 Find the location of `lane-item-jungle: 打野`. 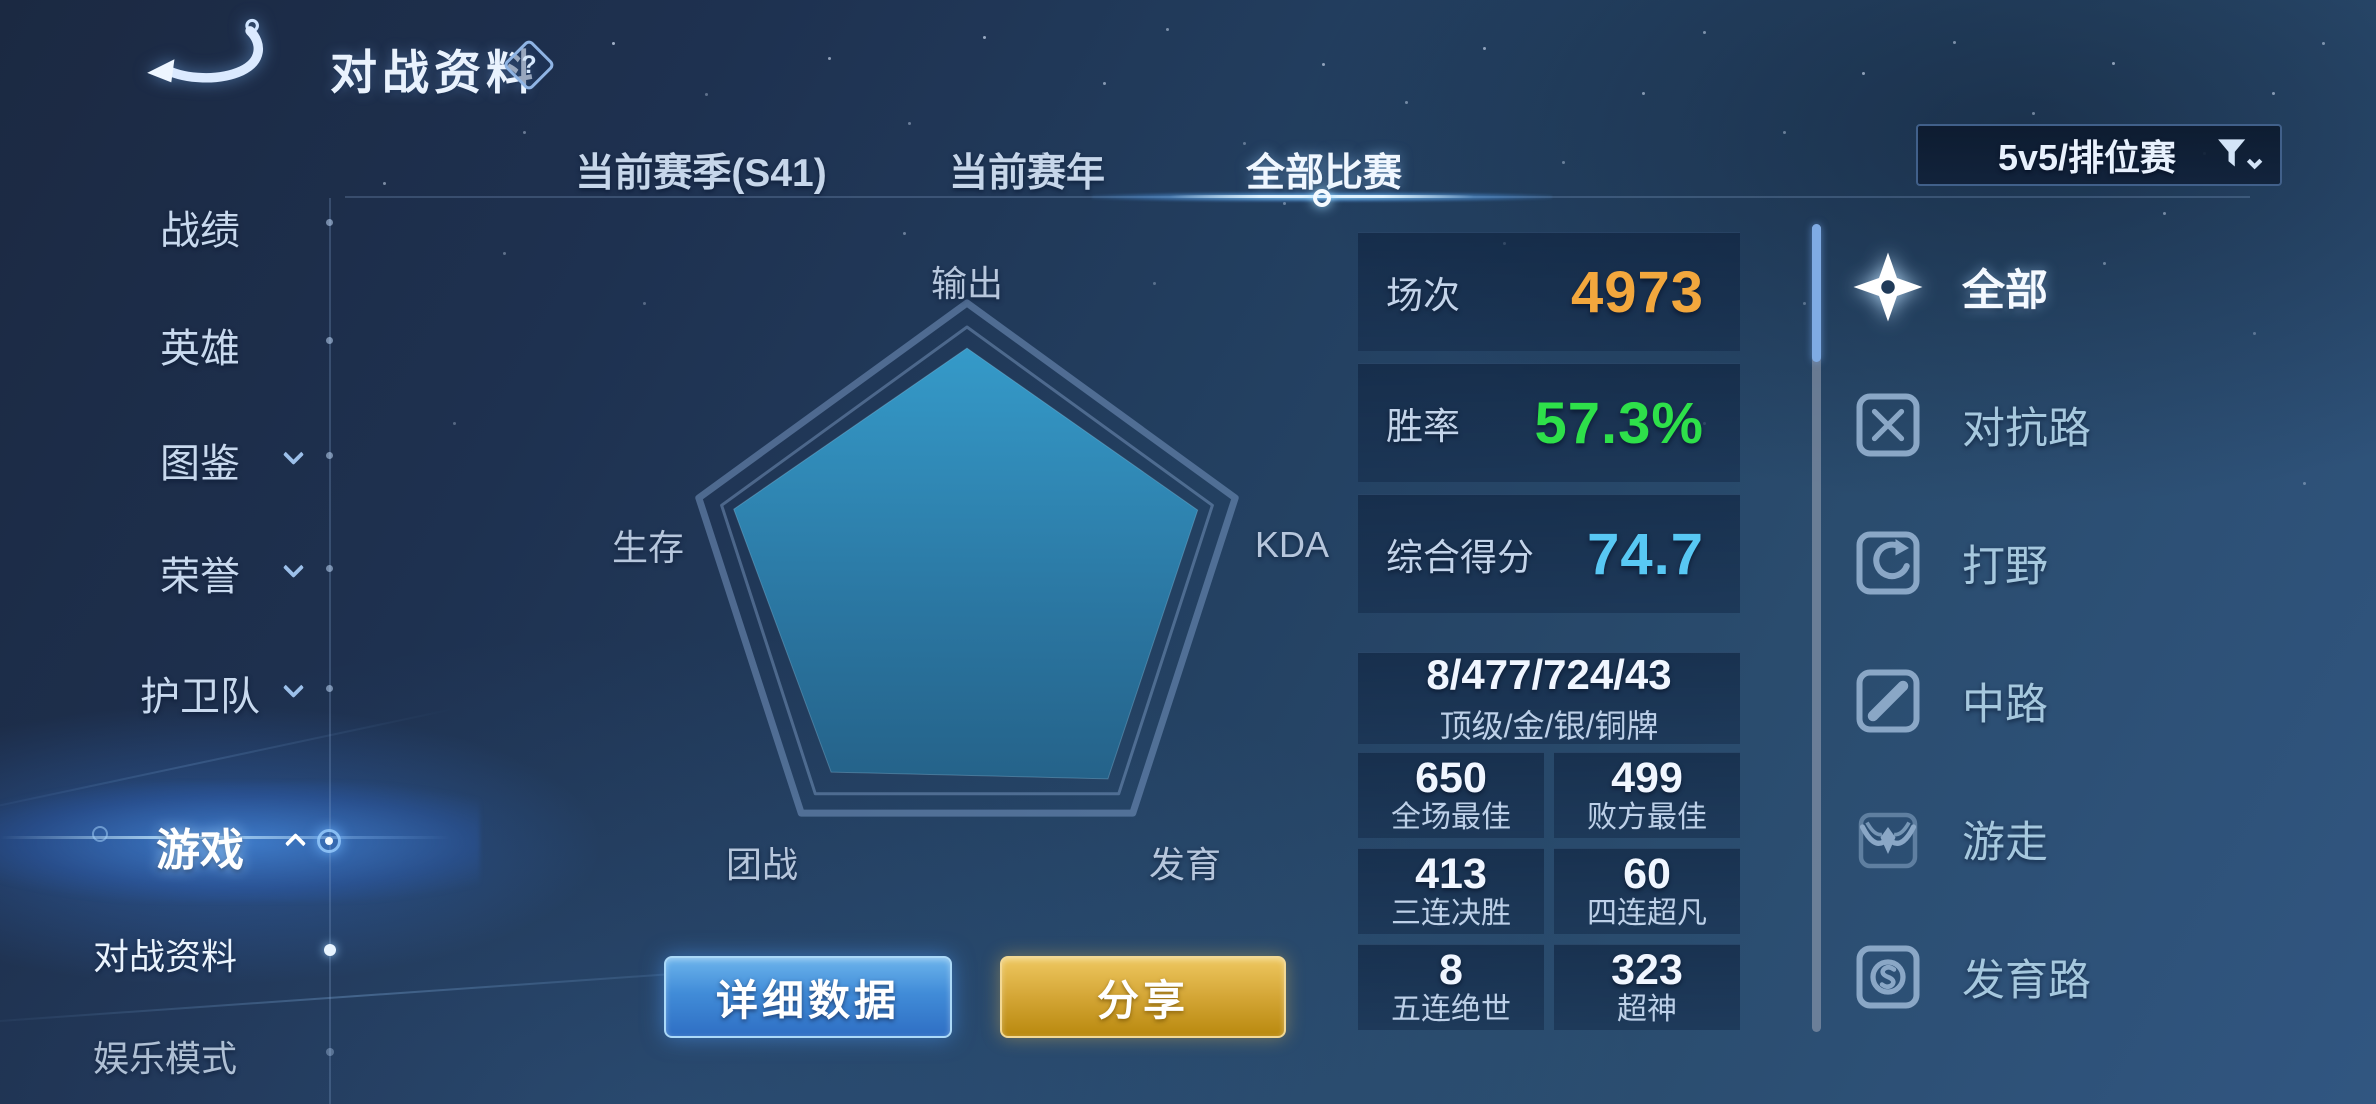

lane-item-jungle: 打野 is located at coordinates (2112, 563).